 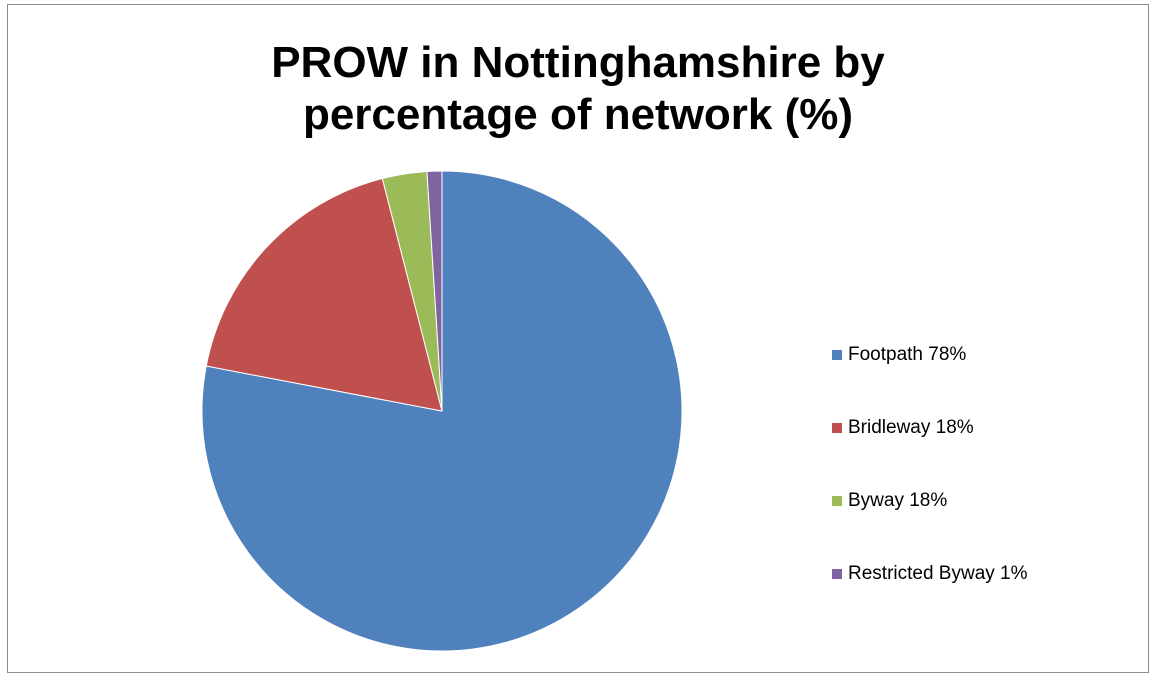 What do you see at coordinates (837, 574) in the screenshot?
I see `legend-swatch-restricted-byway` at bounding box center [837, 574].